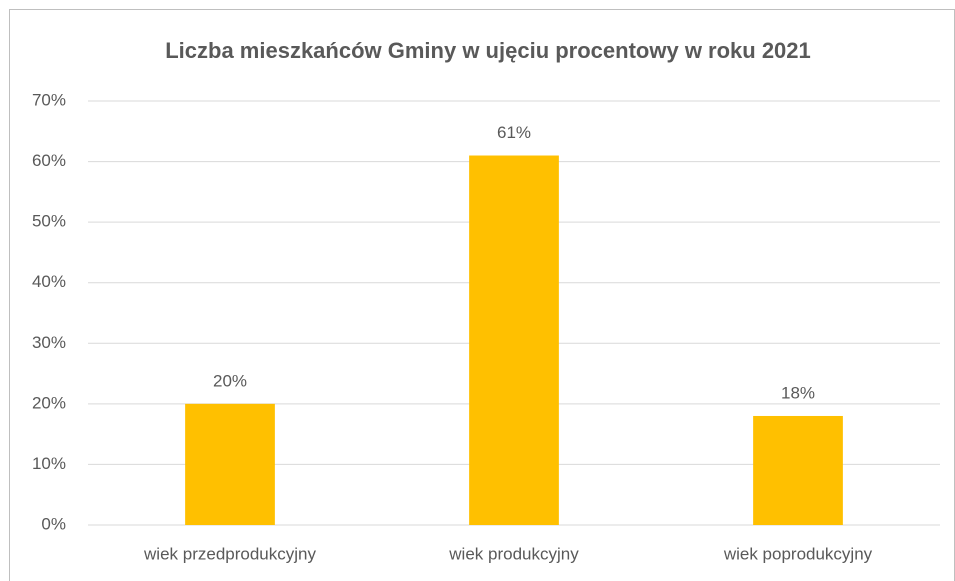 This screenshot has width=955, height=581. I want to click on y-tick-label: 10%, so click(49, 463).